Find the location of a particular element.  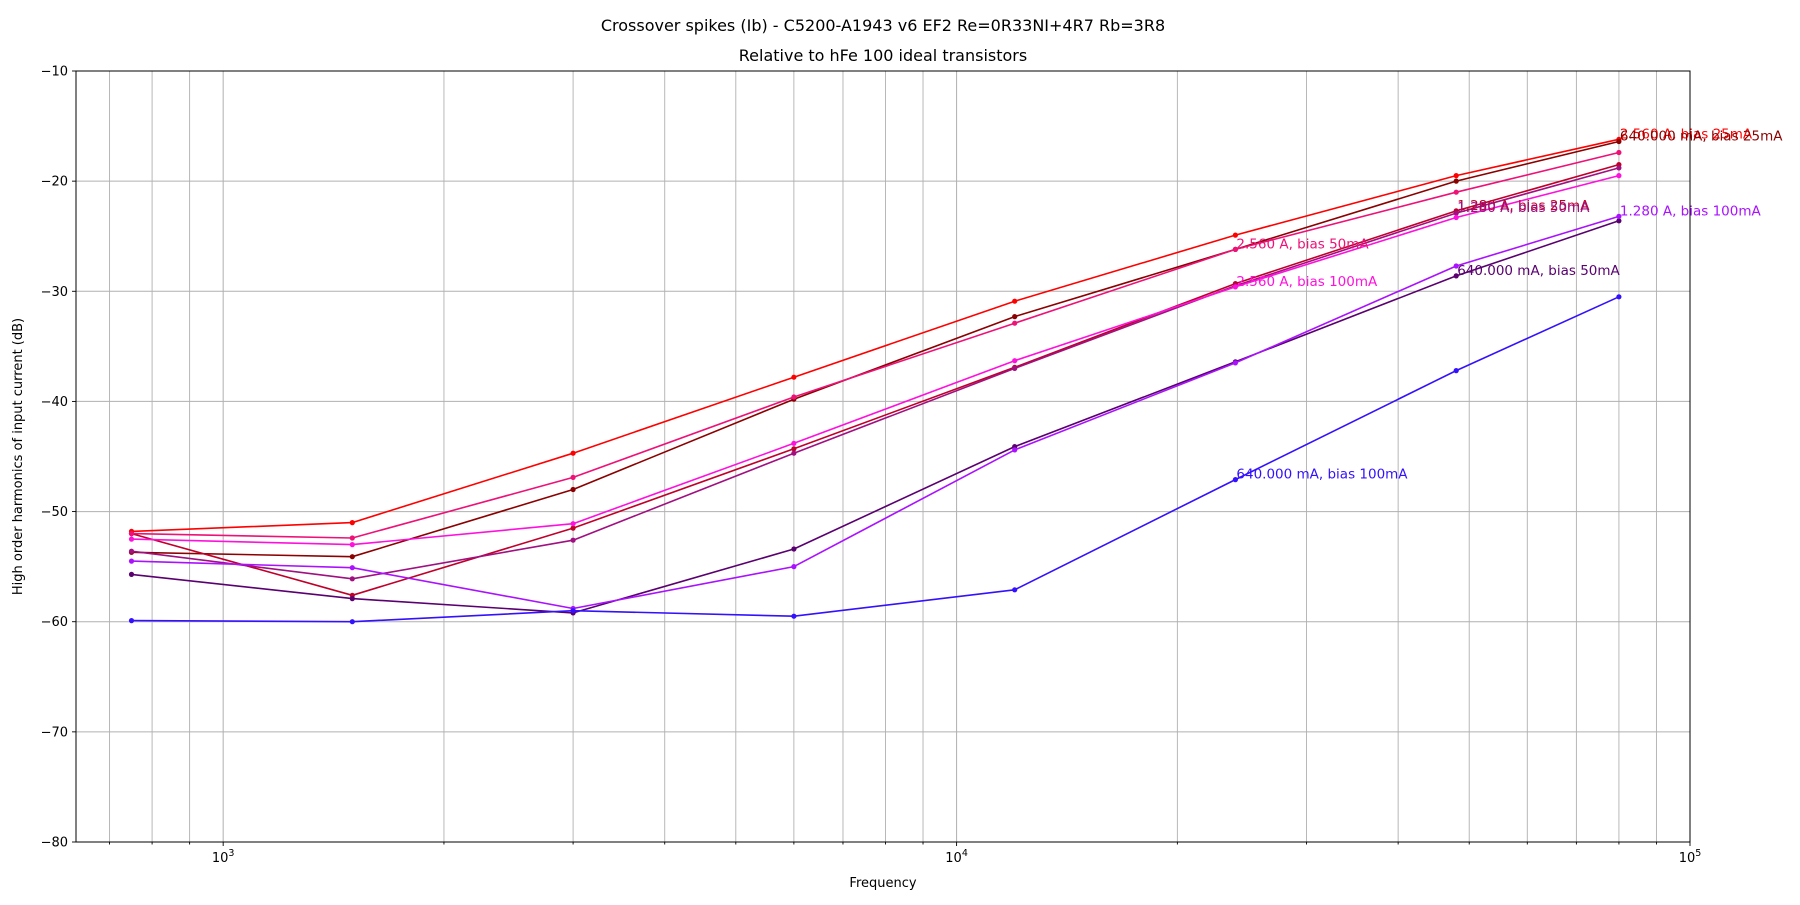

series-label: 1.280 A, bias 25mA is located at coordinates (1523, 206).